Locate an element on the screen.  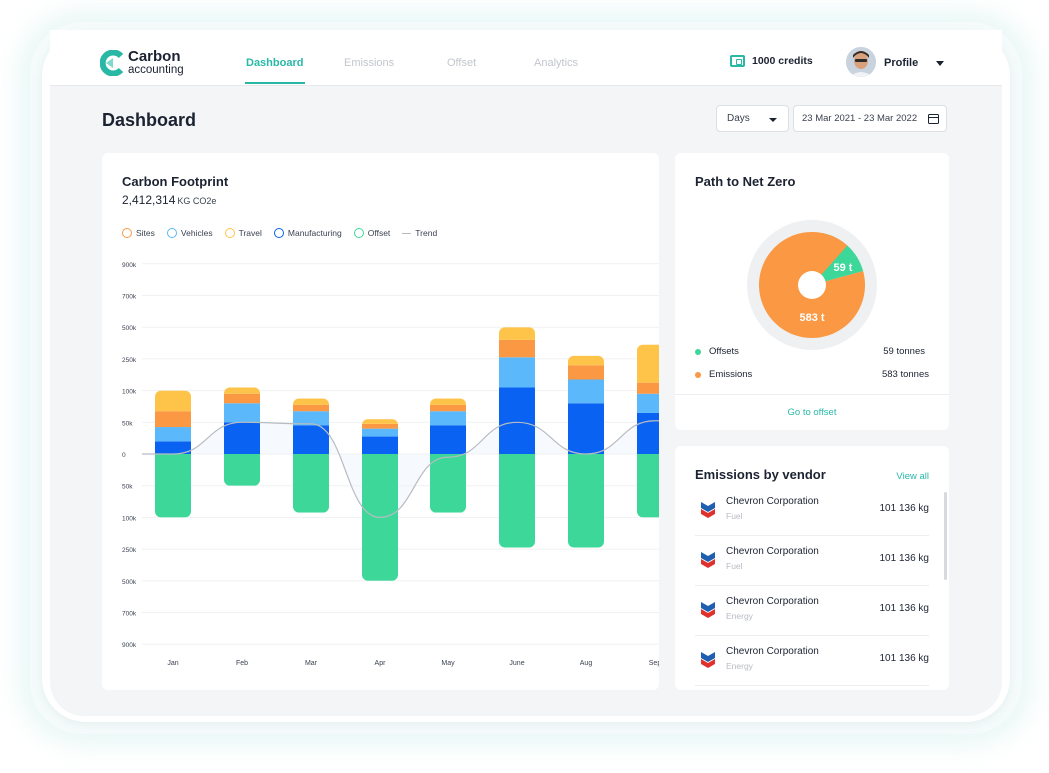
legend-label: Manufacturing is located at coordinates (314, 233).